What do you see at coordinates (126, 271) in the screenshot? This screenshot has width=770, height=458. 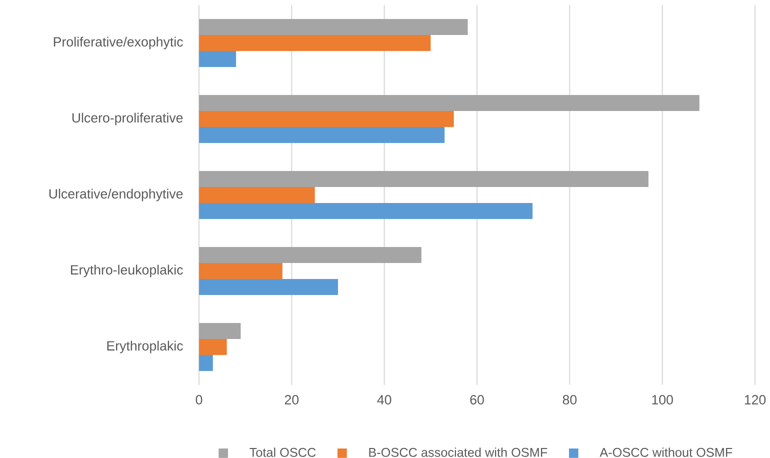 I see `y-tick-label: Erythro-leukoplakic` at bounding box center [126, 271].